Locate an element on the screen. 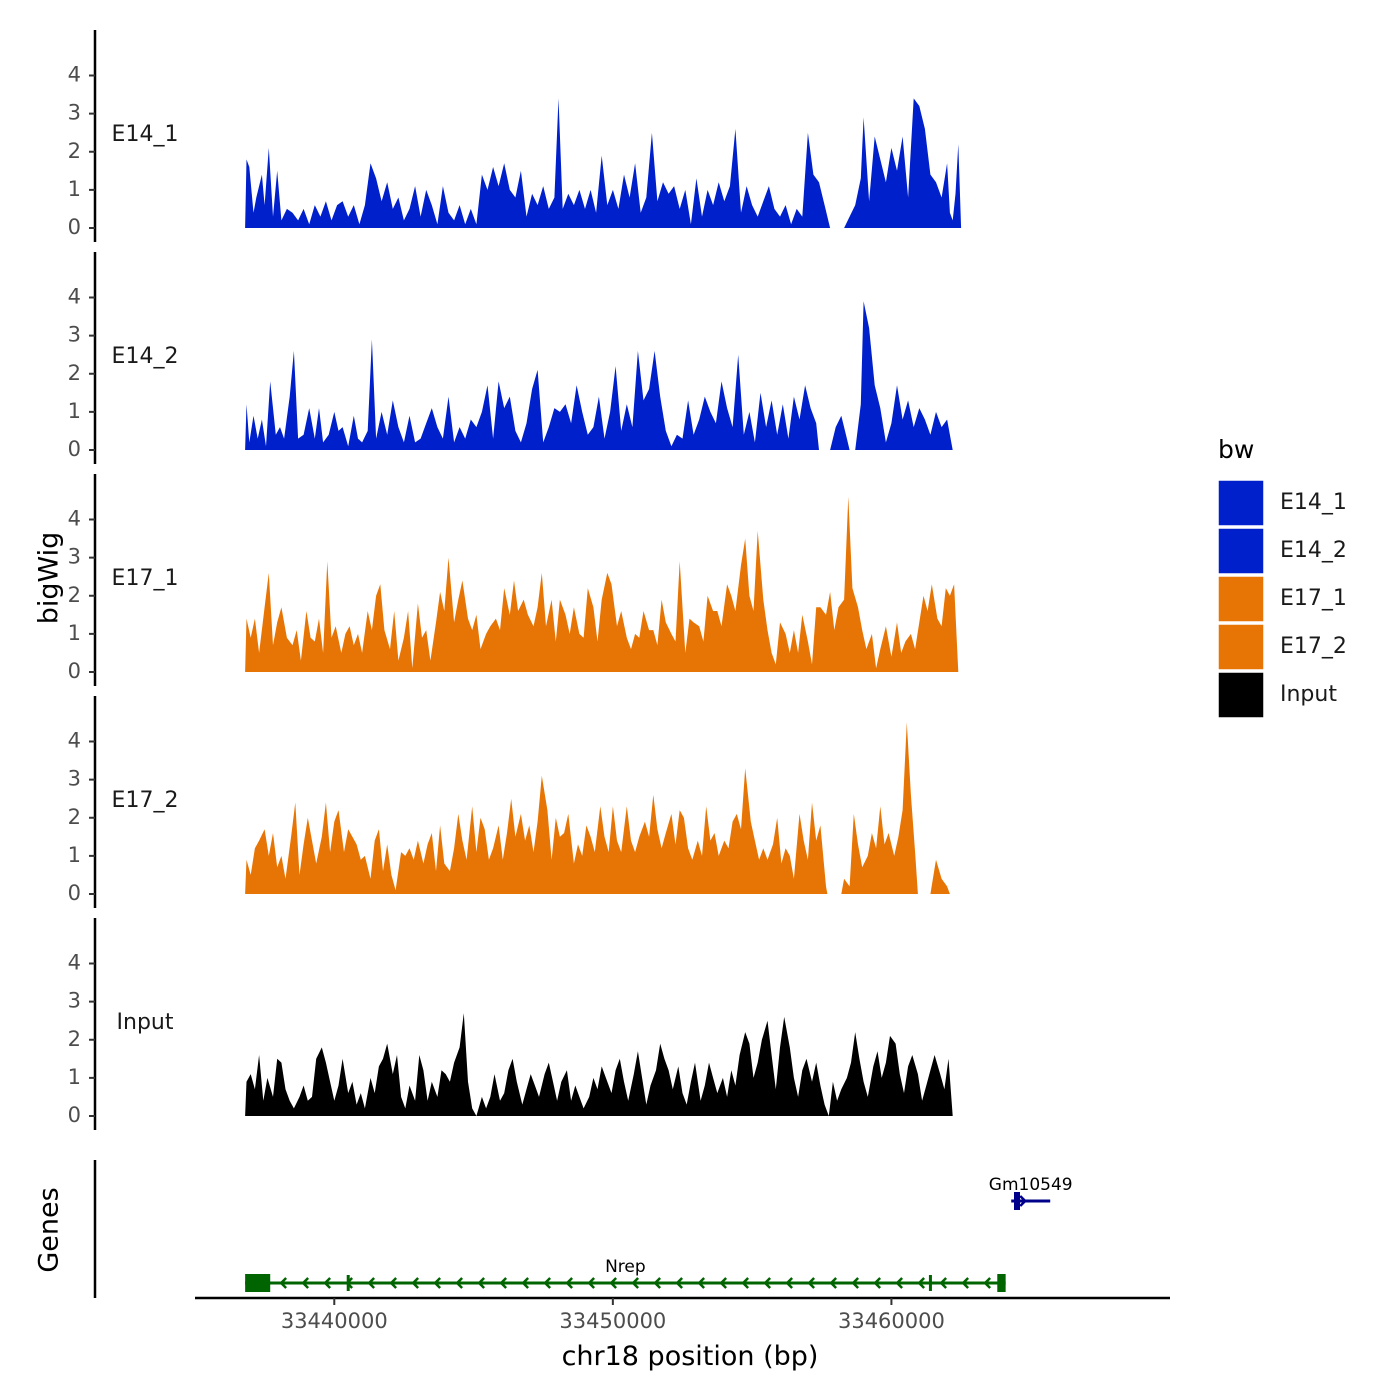 The height and width of the screenshot is (1400, 1400). track-label-E17_2: E17_2 is located at coordinates (145, 800).